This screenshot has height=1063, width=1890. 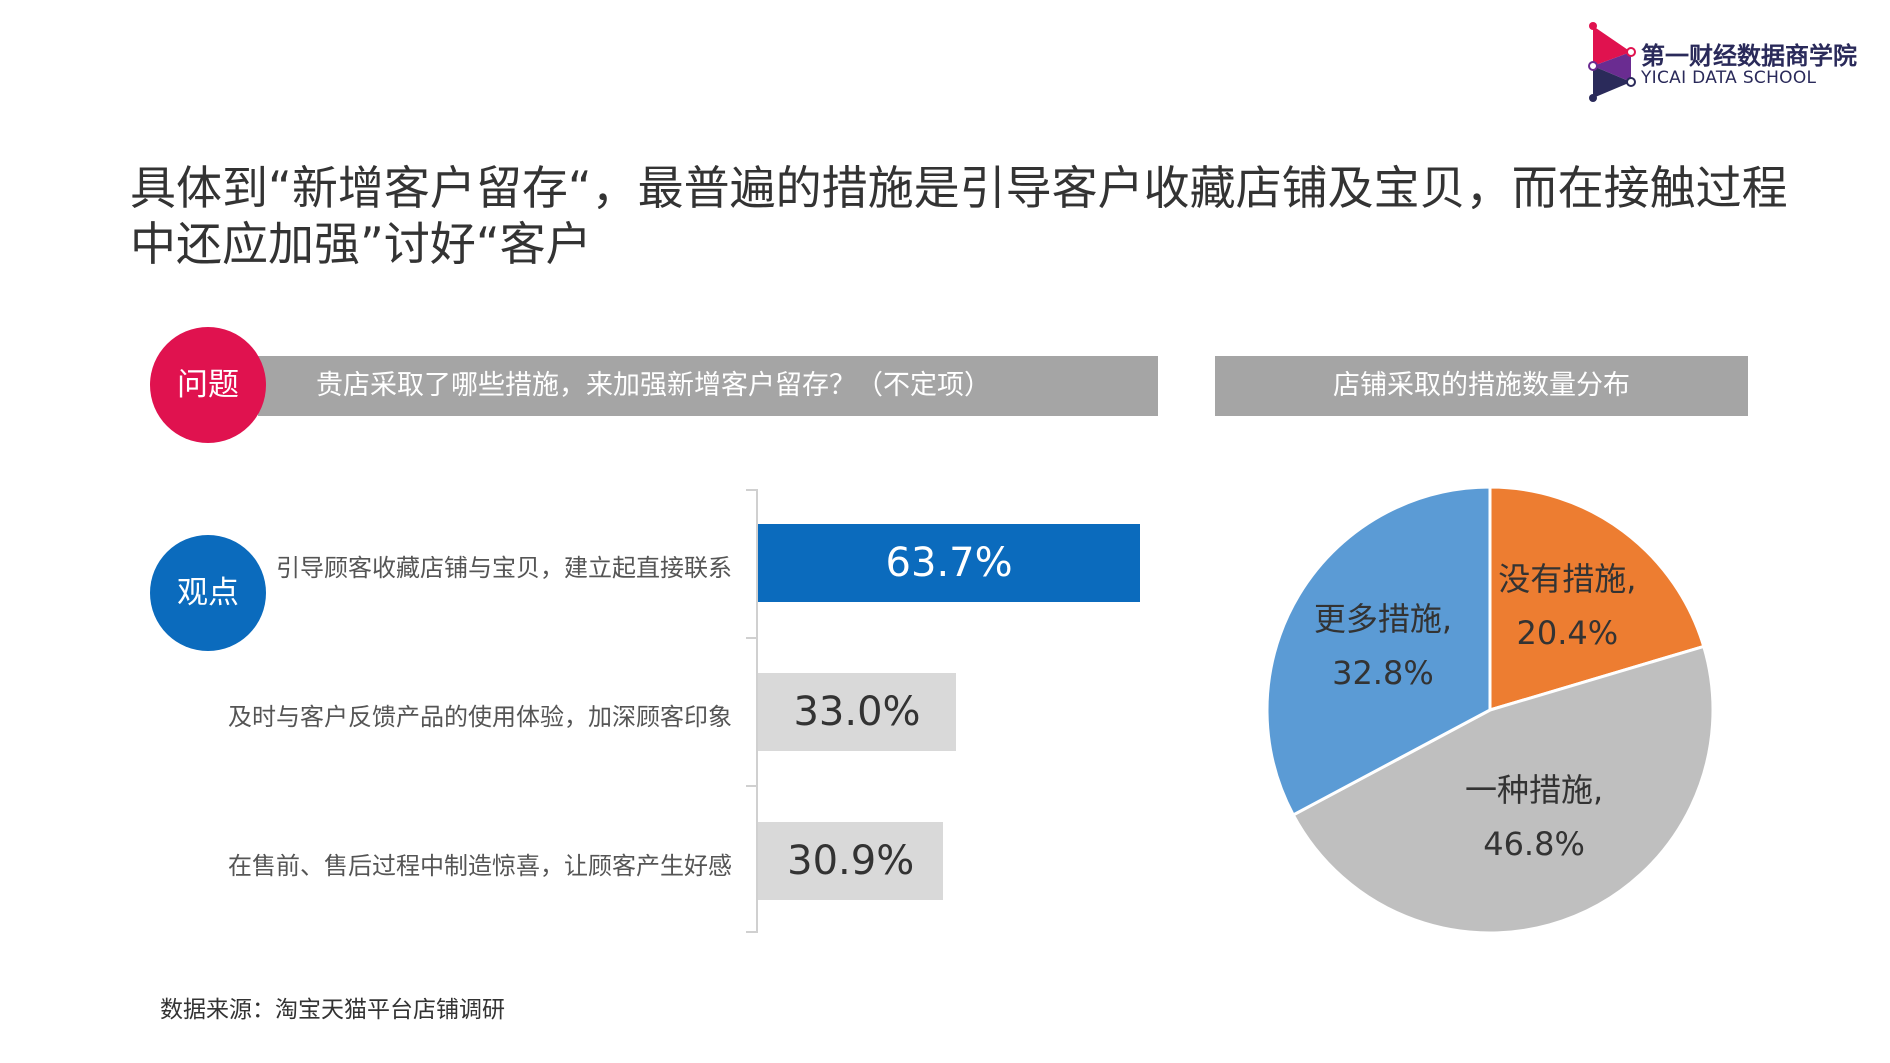 What do you see at coordinates (1567, 633) in the screenshot?
I see `pie-slice-value: 20.4%` at bounding box center [1567, 633].